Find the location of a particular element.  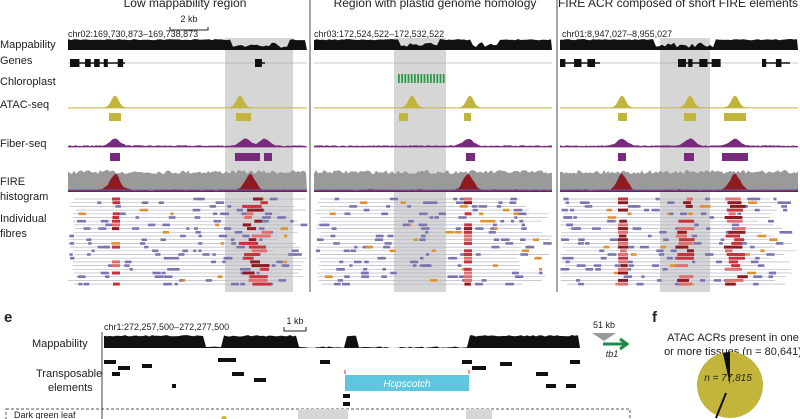

track-label-chloroplast: Chloroplast is located at coordinates (28, 82).